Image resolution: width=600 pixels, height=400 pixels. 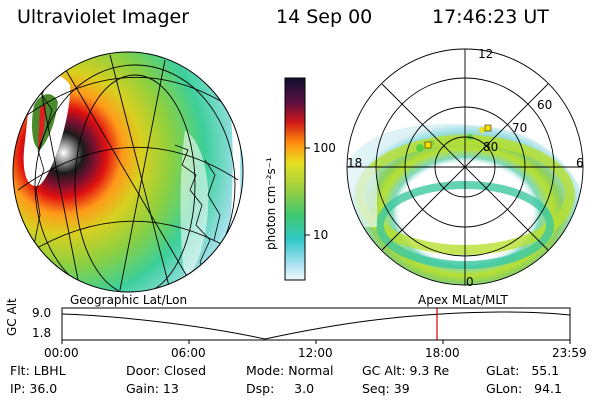 What do you see at coordinates (188, 353) in the screenshot?
I see `timeline-xtick-0600: 06:00` at bounding box center [188, 353].